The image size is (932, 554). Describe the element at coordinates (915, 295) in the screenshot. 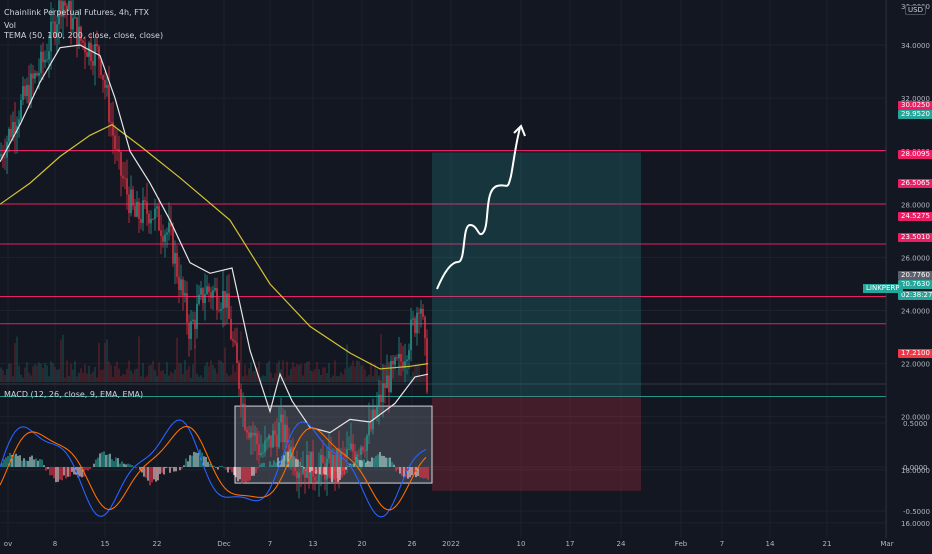

I see `price-tag: 02:38:27` at that location.